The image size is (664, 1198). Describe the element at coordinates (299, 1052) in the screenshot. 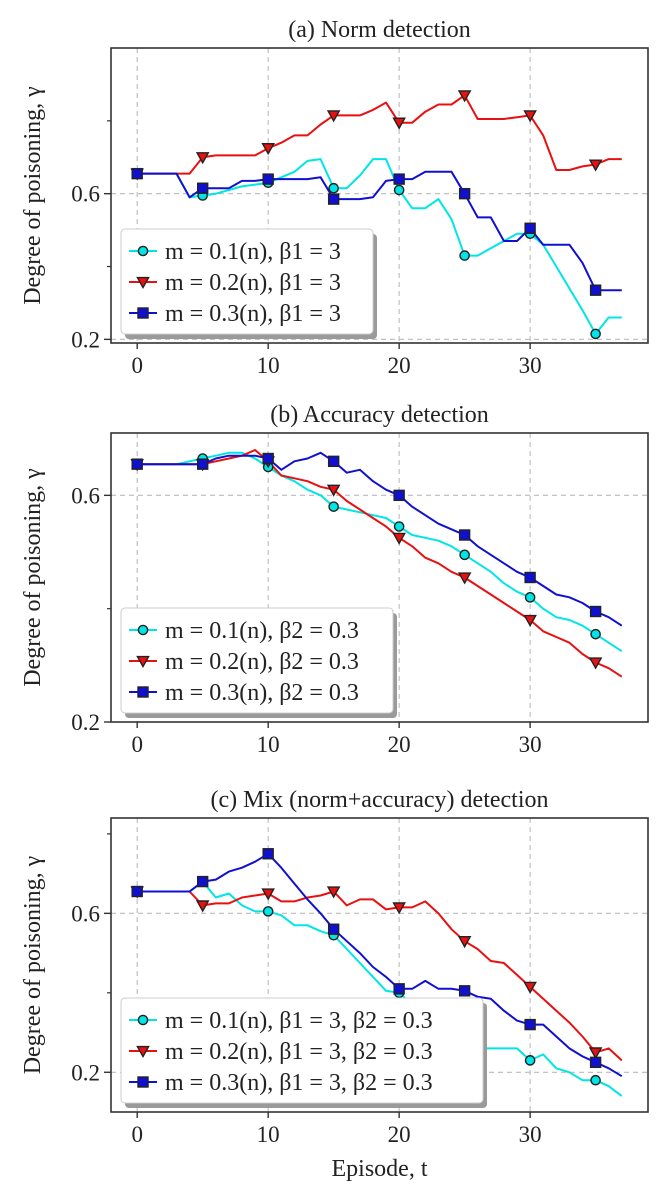

I see `legend-entry: m = 0.2(n), β1 = 3, β2 = 0.3` at that location.